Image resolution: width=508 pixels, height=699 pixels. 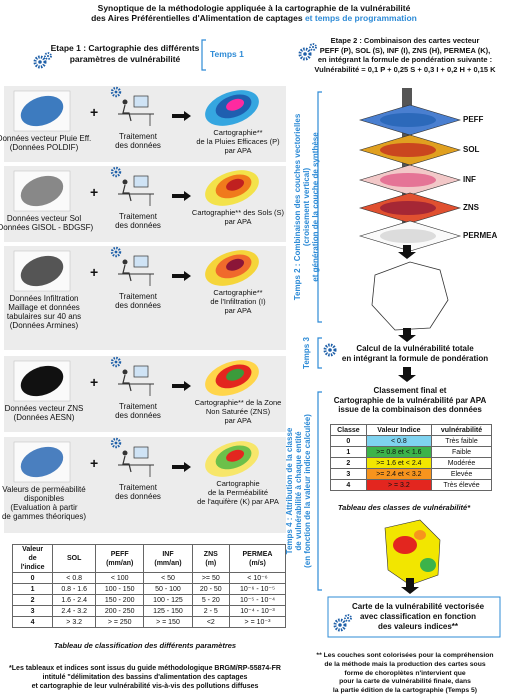 I want to click on header-line: (m), so click(x=211, y=563).